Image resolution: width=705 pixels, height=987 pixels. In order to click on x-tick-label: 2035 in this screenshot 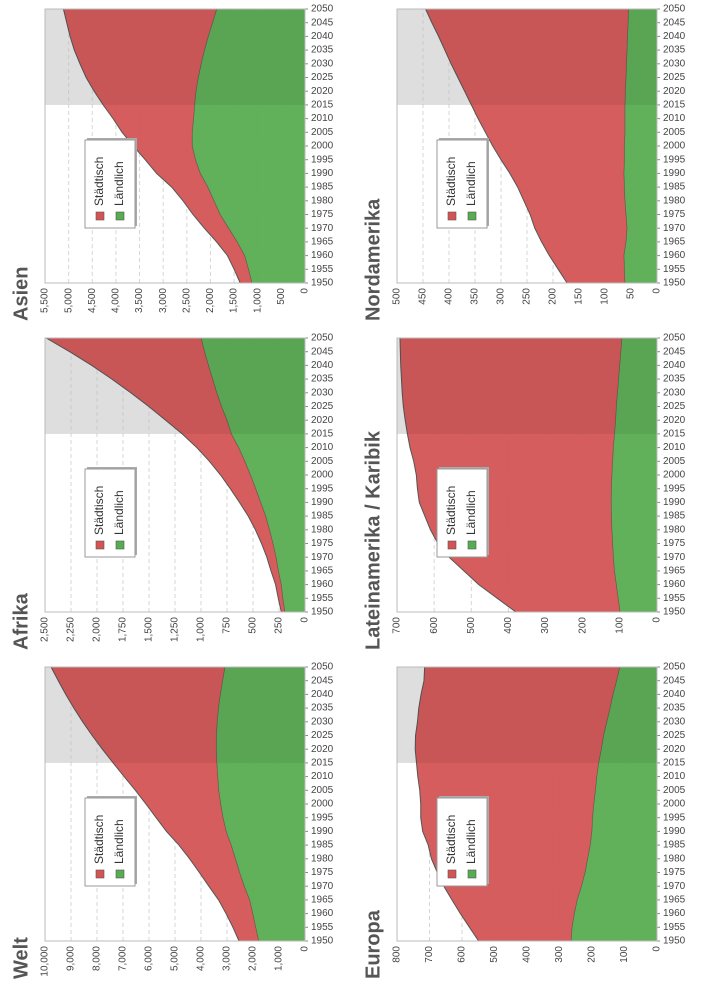, I will do `click(322, 379)`.